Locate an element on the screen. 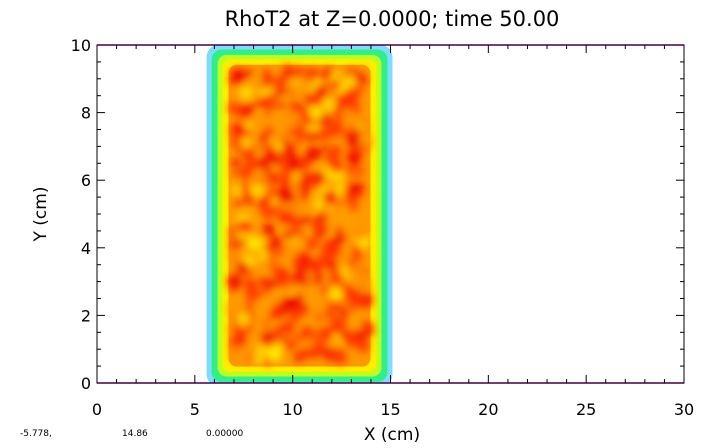 Image resolution: width=702 pixels, height=448 pixels. x-tick-label: 25 is located at coordinates (586, 409).